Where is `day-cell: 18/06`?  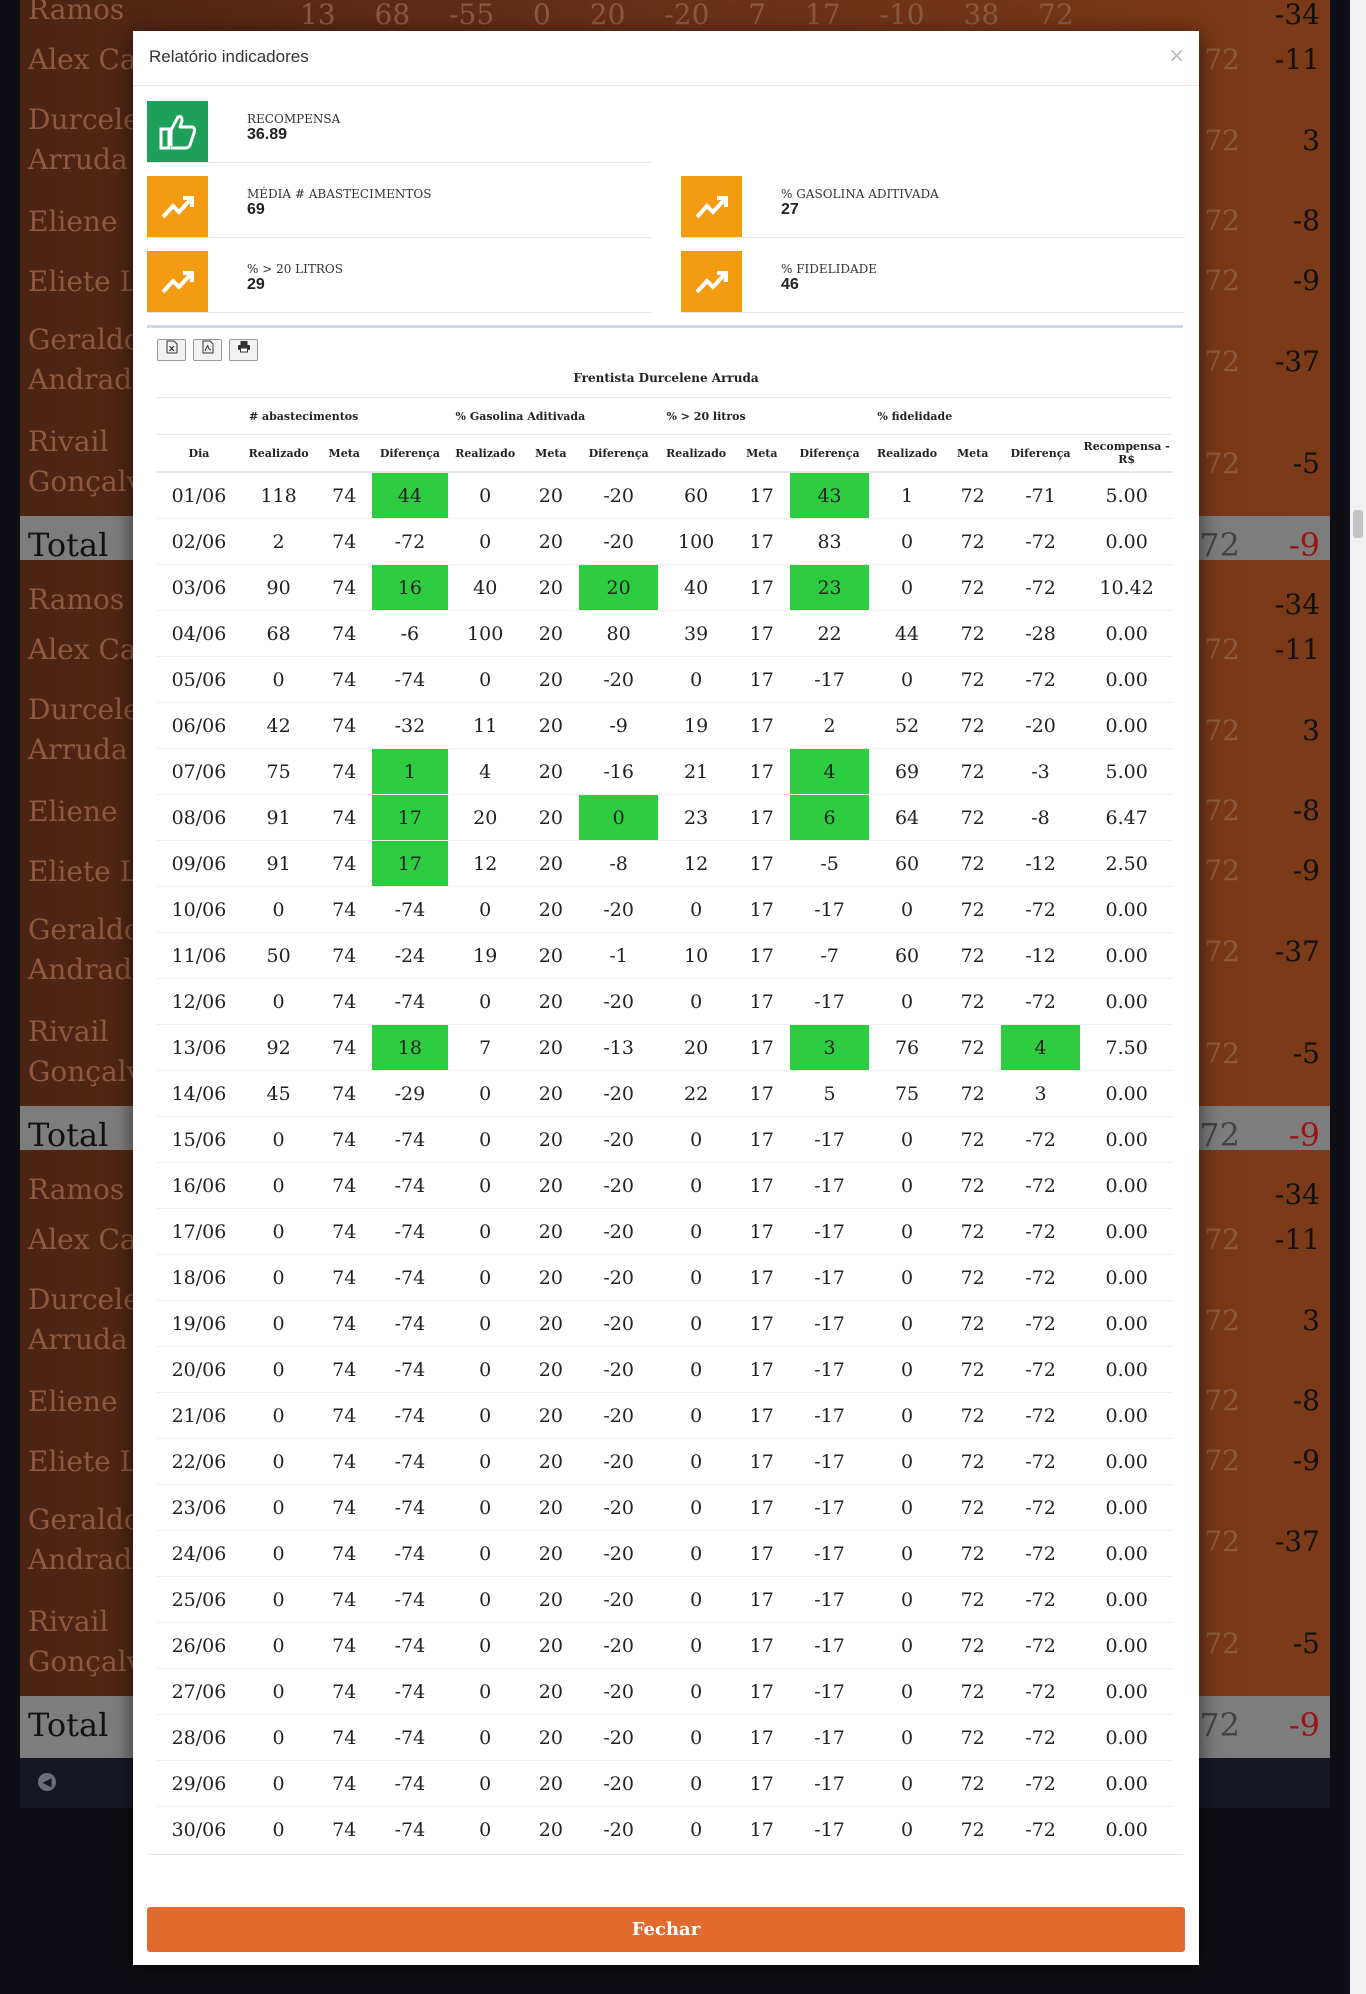 day-cell: 18/06 is located at coordinates (199, 1277).